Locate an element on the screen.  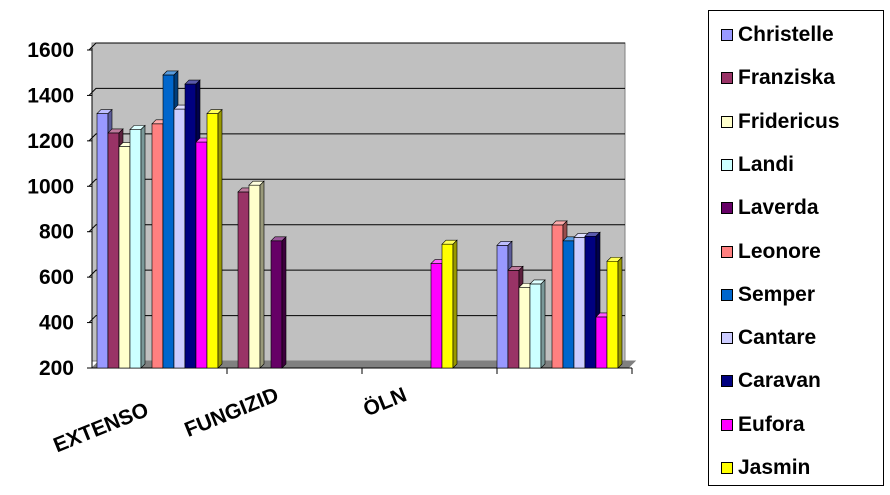
y-tick-label: 600 is located at coordinates (56, 277).